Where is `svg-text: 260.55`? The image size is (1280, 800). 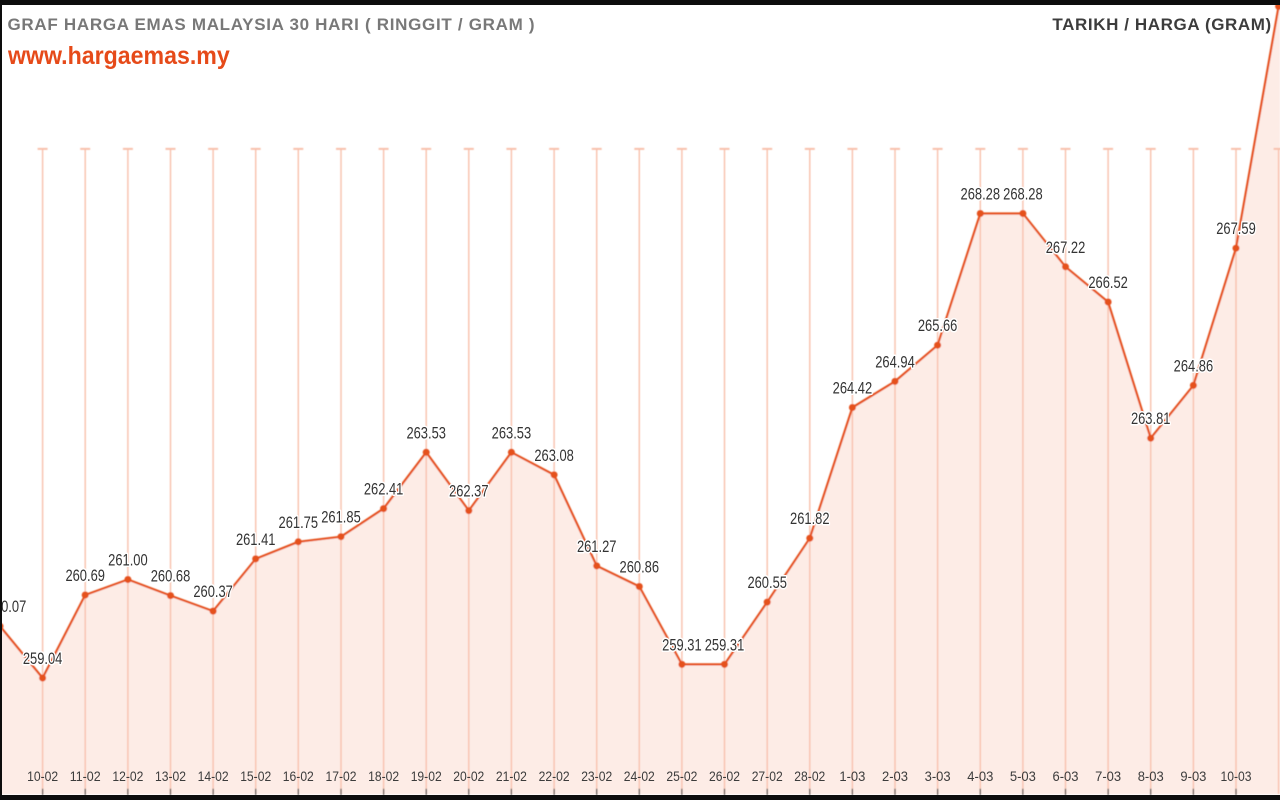
svg-text: 260.55 is located at coordinates (767, 583).